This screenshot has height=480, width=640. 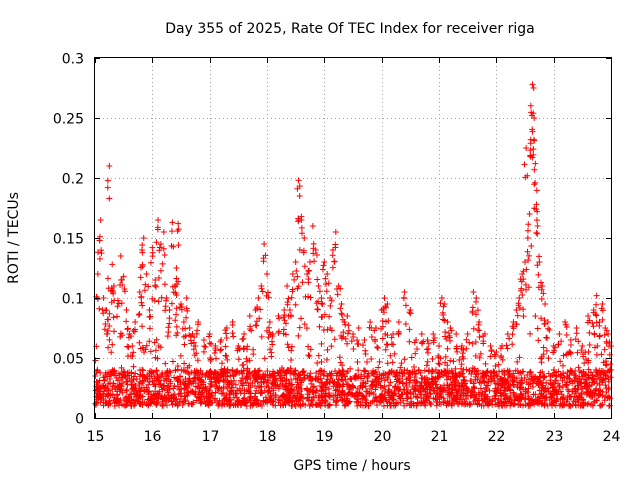 I want to click on y-tick-label: 0.15, so click(x=68, y=240).